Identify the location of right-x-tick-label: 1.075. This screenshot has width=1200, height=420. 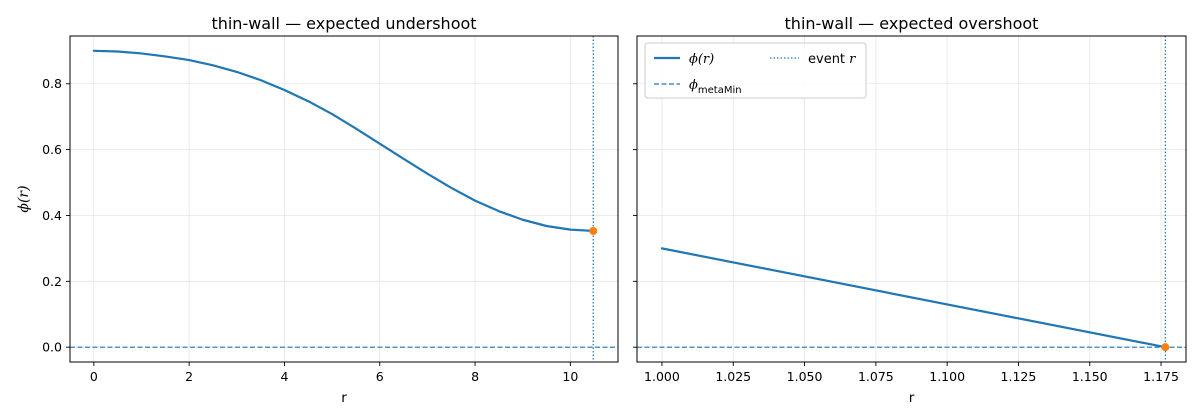
(876, 376).